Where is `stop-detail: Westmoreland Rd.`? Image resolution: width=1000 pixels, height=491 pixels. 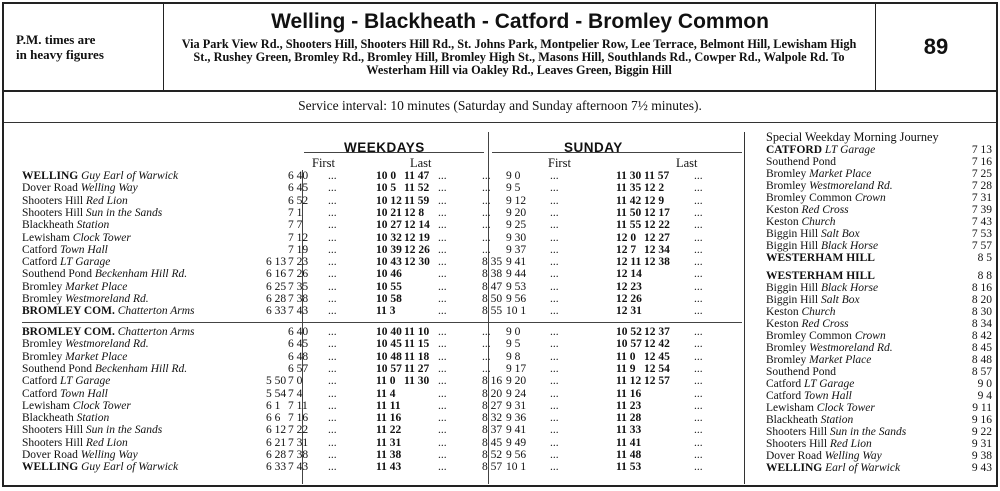 stop-detail: Westmoreland Rd. is located at coordinates (107, 344).